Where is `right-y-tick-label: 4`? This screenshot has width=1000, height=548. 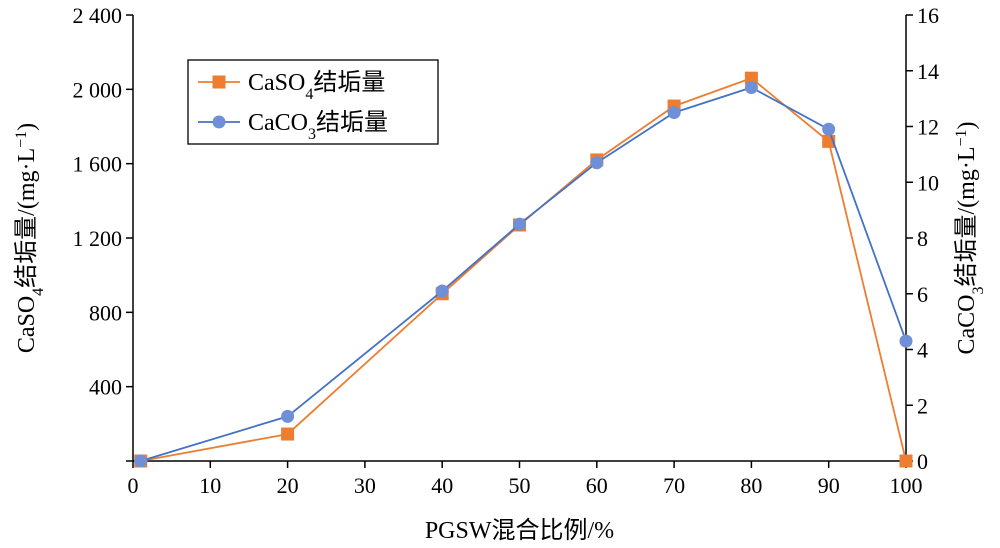 right-y-tick-label: 4 is located at coordinates (922, 350).